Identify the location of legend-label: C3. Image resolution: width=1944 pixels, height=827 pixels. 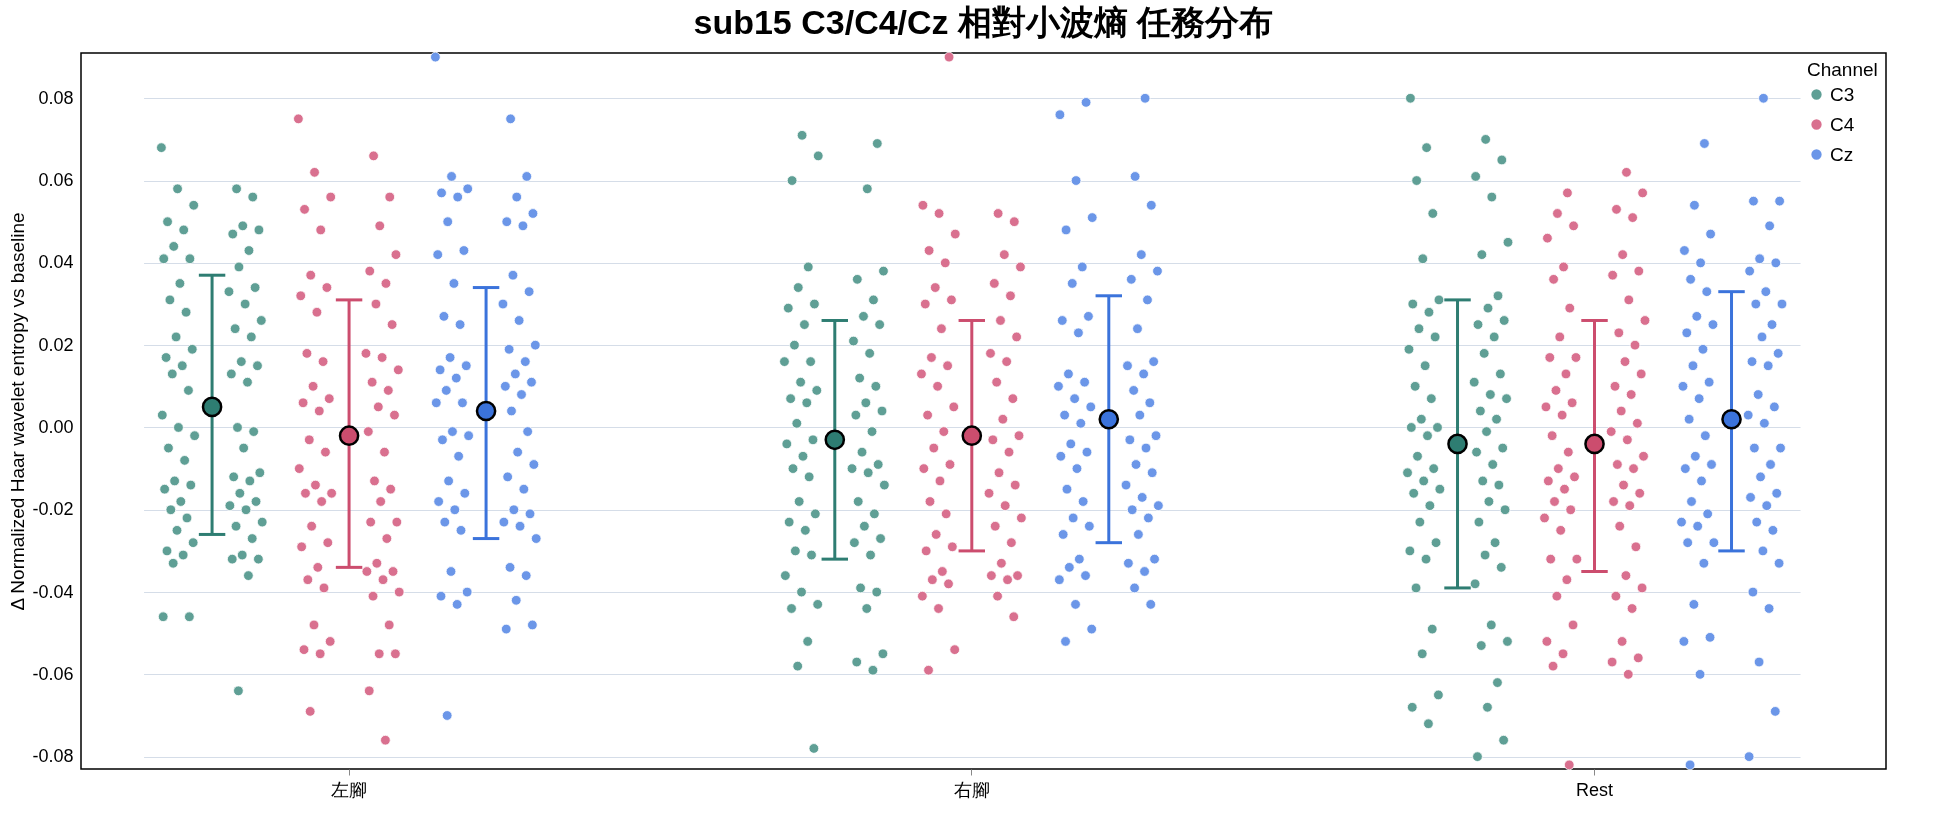
(1842, 94).